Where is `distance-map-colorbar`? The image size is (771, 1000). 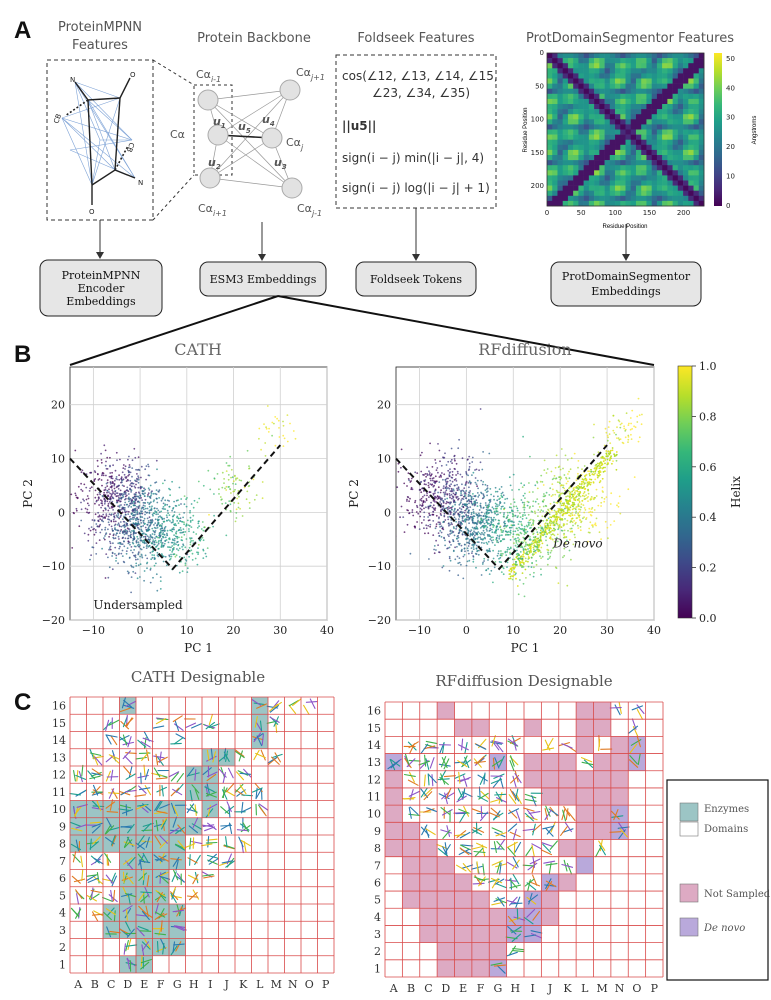 distance-map-colorbar is located at coordinates (718, 129).